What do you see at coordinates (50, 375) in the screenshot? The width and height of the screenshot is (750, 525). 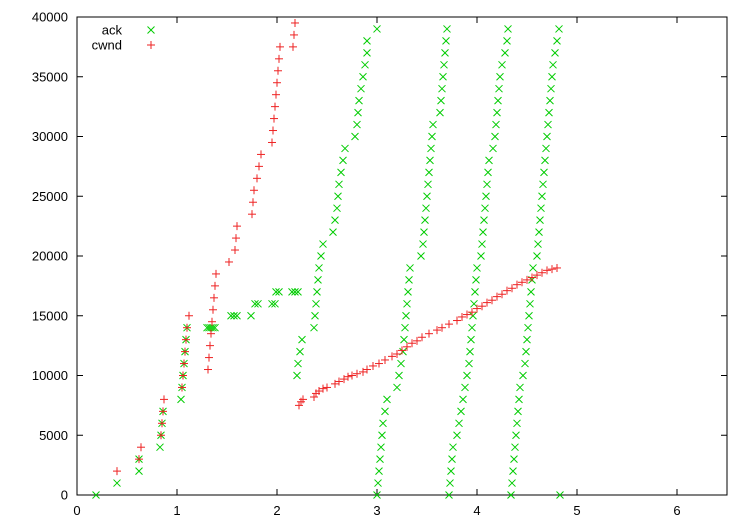 I see `y-tick-label: 10000` at bounding box center [50, 375].